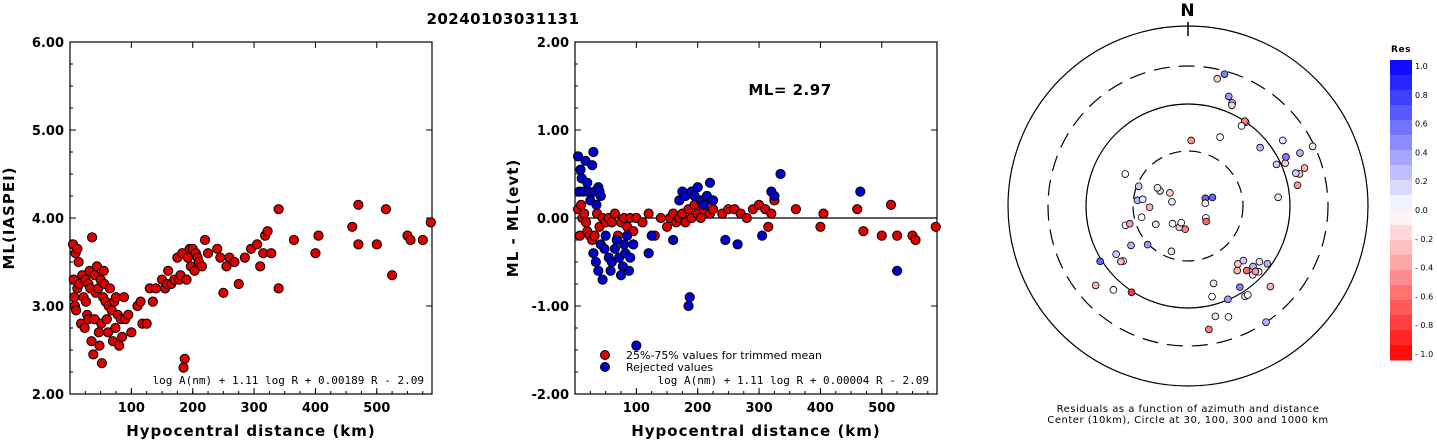 The height and width of the screenshot is (441, 1437). Describe the element at coordinates (1424, 354) in the screenshot. I see `colorbar-tick-label: - 1.0` at that location.